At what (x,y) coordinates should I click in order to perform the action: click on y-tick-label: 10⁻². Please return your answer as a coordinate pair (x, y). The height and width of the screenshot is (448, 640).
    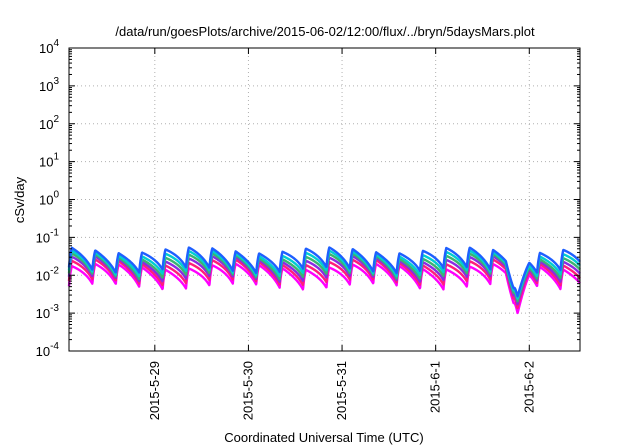
    Looking at the image, I should click on (48, 274).